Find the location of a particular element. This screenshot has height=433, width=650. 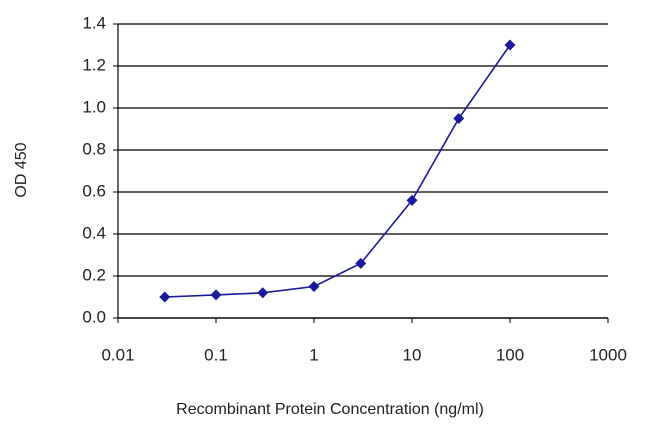

y-tick-label: 0.6 is located at coordinates (94, 190).